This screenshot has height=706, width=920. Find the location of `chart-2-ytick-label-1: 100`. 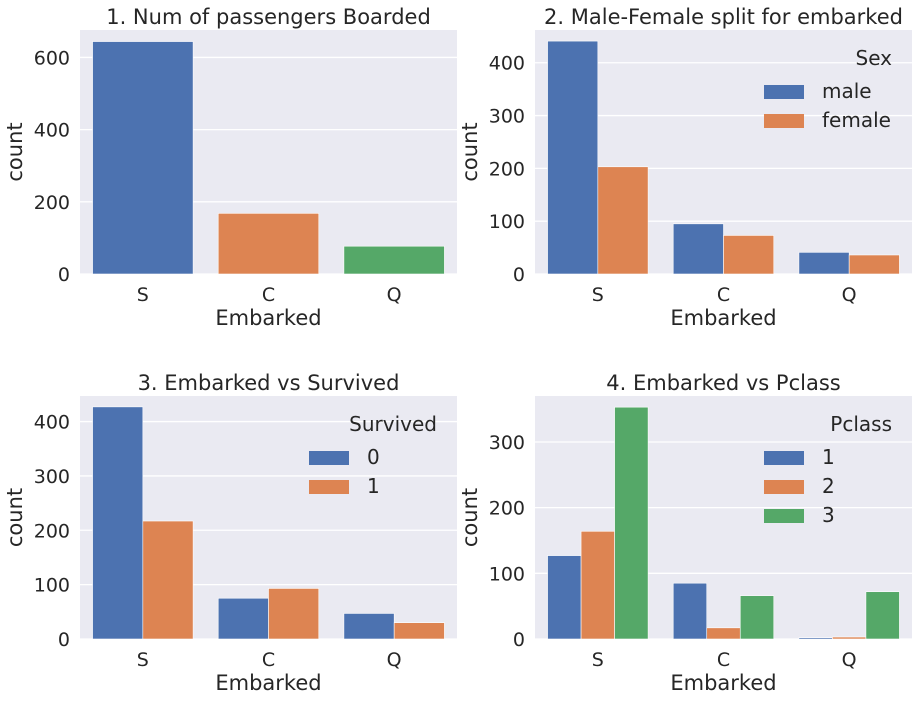

chart-2-ytick-label-1: 100 is located at coordinates (507, 222).